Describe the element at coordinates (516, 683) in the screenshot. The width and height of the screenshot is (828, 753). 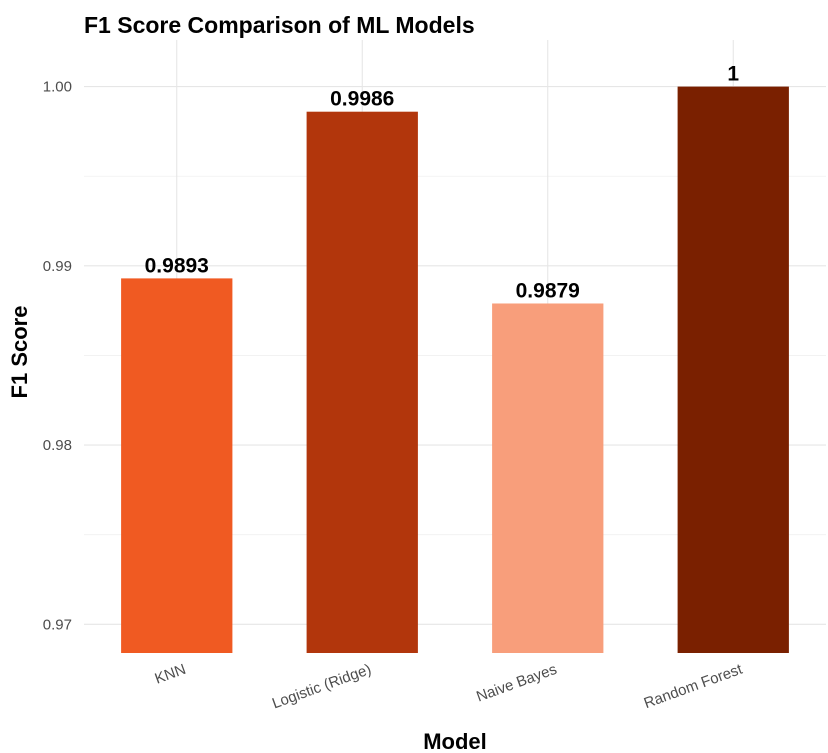
I see `x-tick-label: Naive Bayes` at that location.